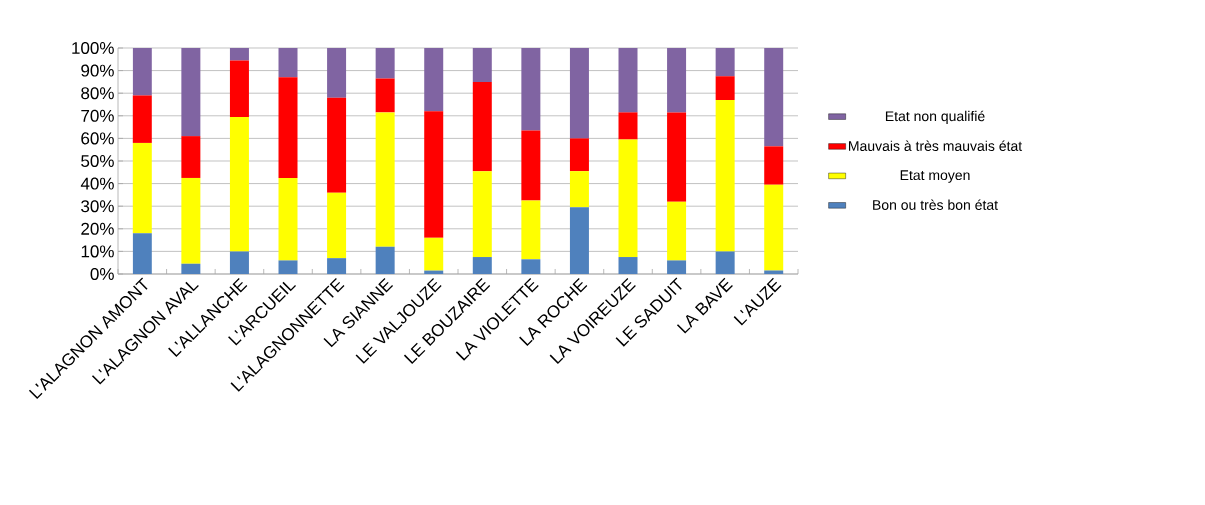  Describe the element at coordinates (97, 228) in the screenshot. I see `y-tick-label: 20%` at that location.